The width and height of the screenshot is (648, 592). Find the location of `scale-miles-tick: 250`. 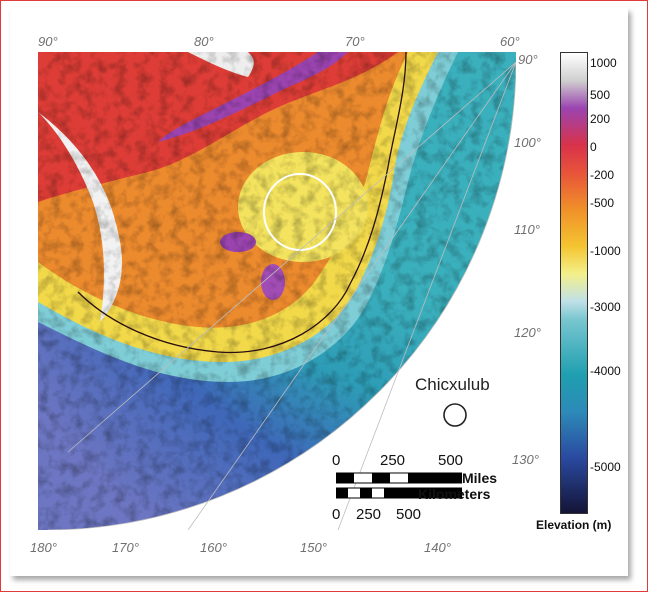

scale-miles-tick: 250 is located at coordinates (393, 460).